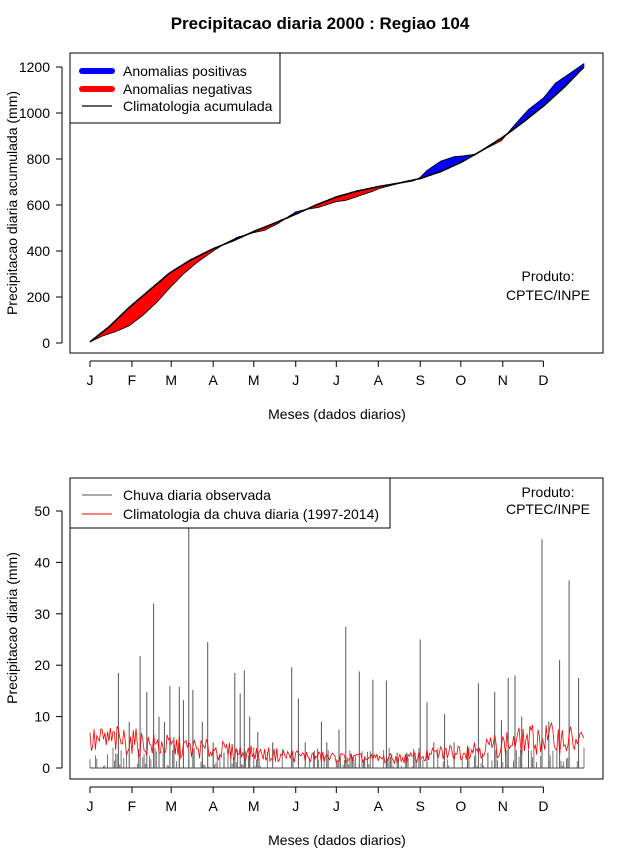 The image size is (640, 850). I want to click on y-tick-label: 200, so click(39, 297).